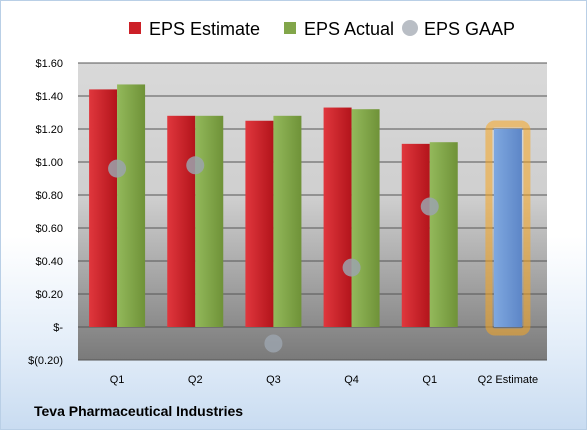 The image size is (587, 430). I want to click on y-tick-label: $0.60, so click(49, 229).